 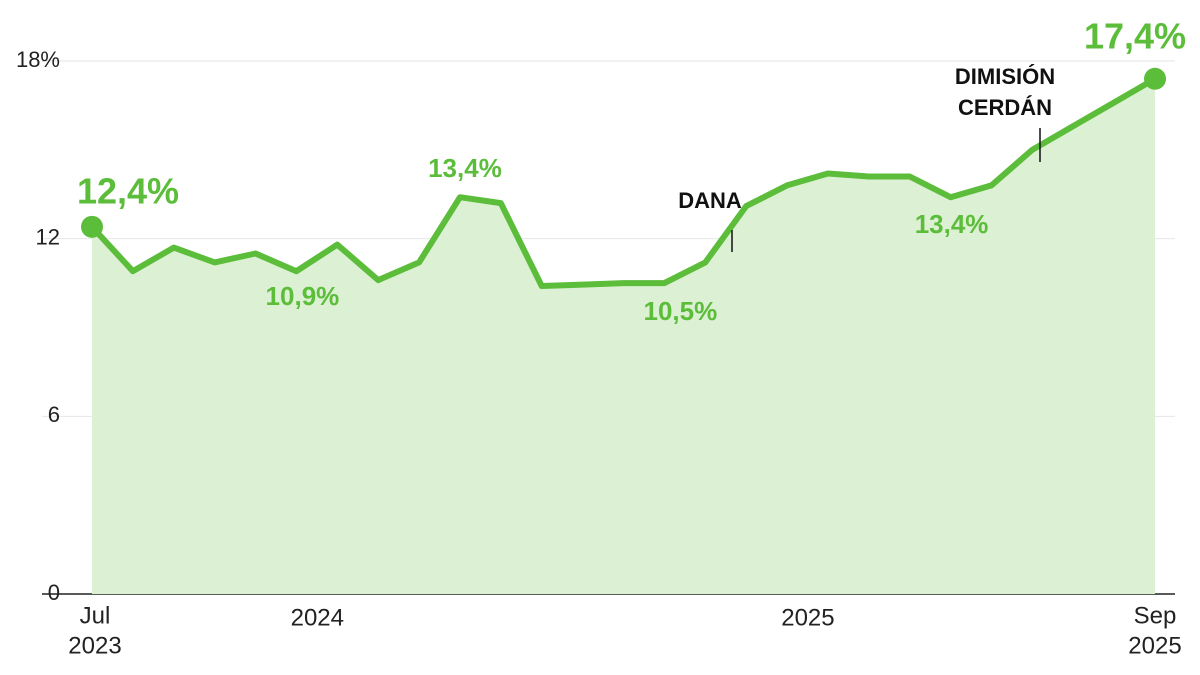 I want to click on x-tick-label: 2024, so click(x=317, y=617).